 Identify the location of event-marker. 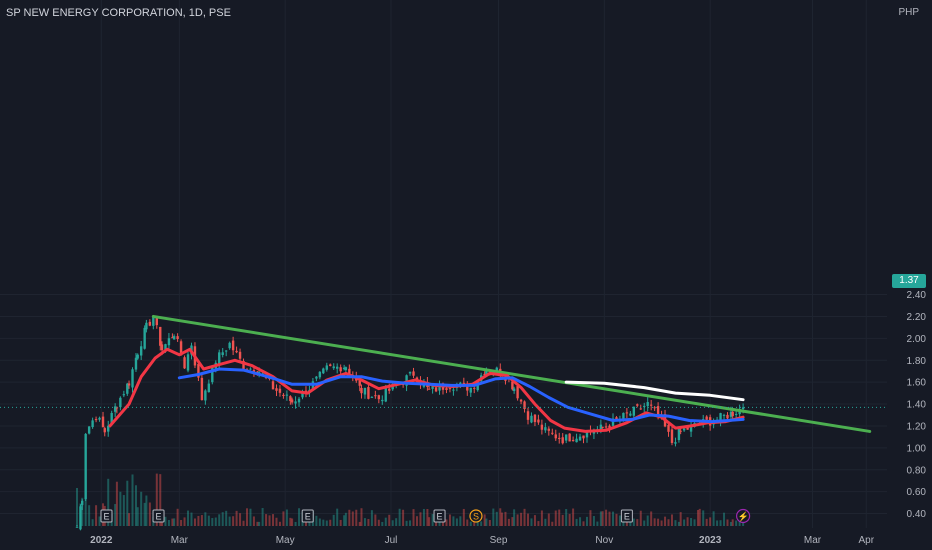
(743, 516).